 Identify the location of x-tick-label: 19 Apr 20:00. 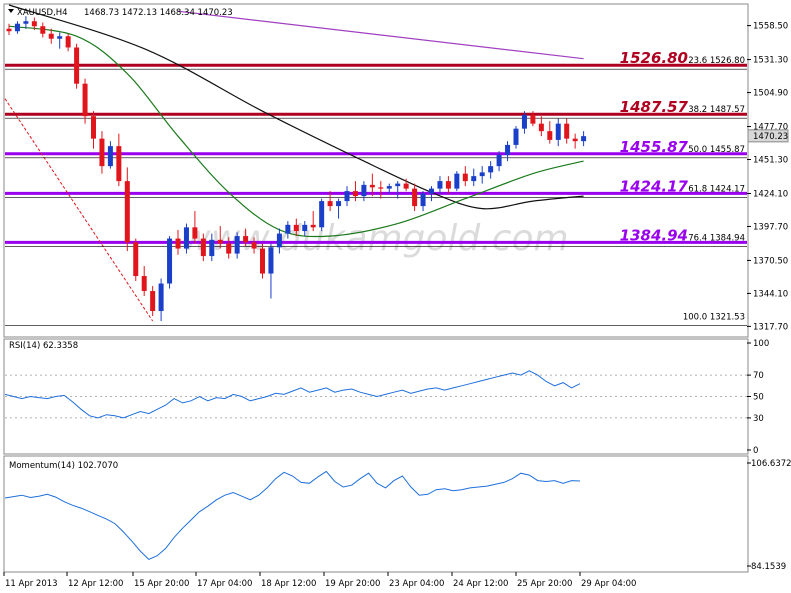
(352, 584).